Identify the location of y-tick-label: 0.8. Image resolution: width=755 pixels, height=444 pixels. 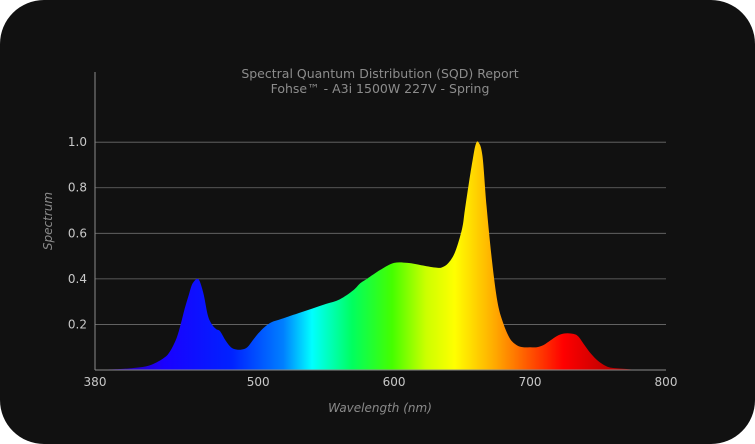
(77, 188).